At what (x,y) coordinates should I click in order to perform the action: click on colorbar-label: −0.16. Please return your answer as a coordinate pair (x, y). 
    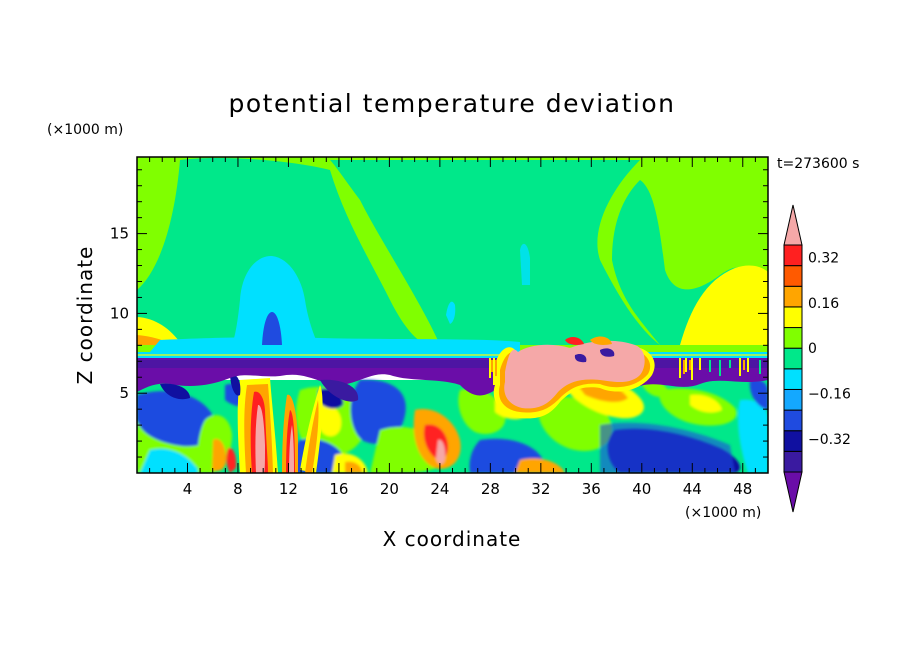
    Looking at the image, I should click on (829, 395).